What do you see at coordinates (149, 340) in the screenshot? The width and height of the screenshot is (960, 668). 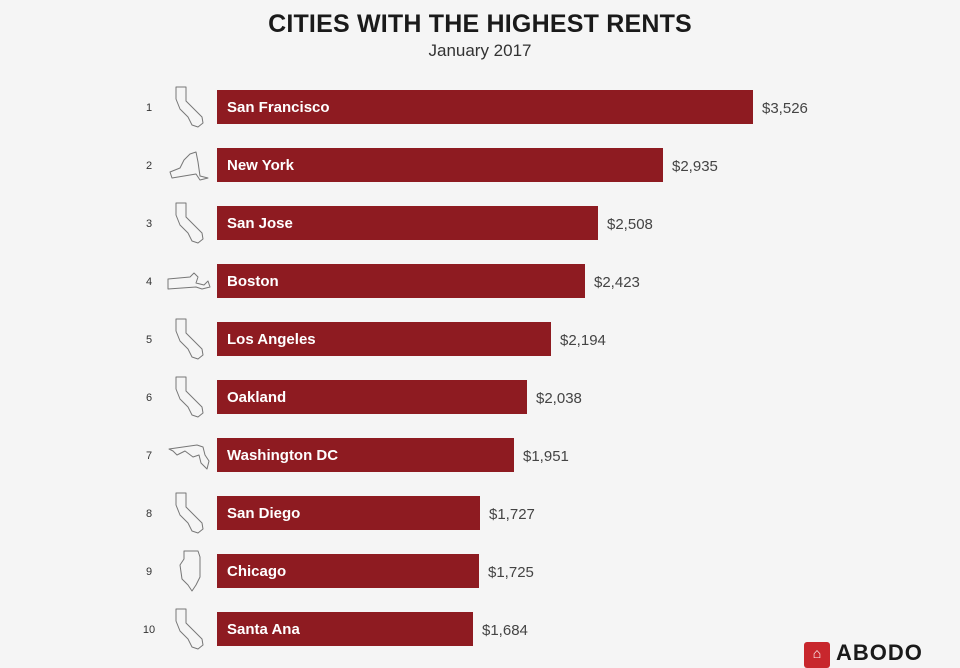 I see `rank-label: 5` at bounding box center [149, 340].